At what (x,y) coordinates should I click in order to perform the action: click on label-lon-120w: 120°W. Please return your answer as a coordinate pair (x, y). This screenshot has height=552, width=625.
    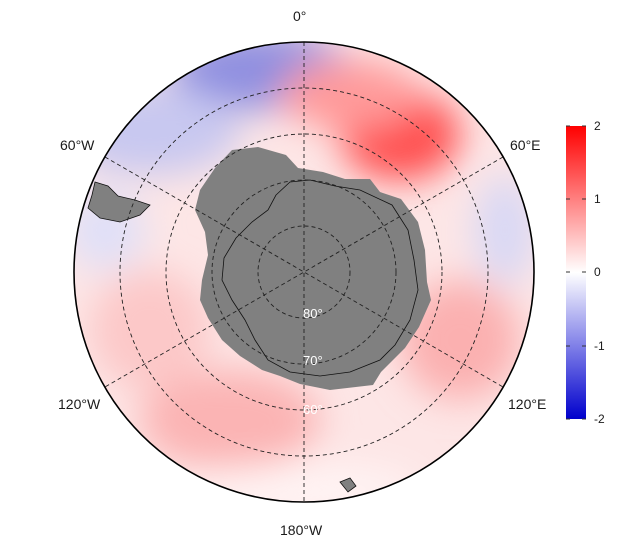
    Looking at the image, I should click on (79, 404).